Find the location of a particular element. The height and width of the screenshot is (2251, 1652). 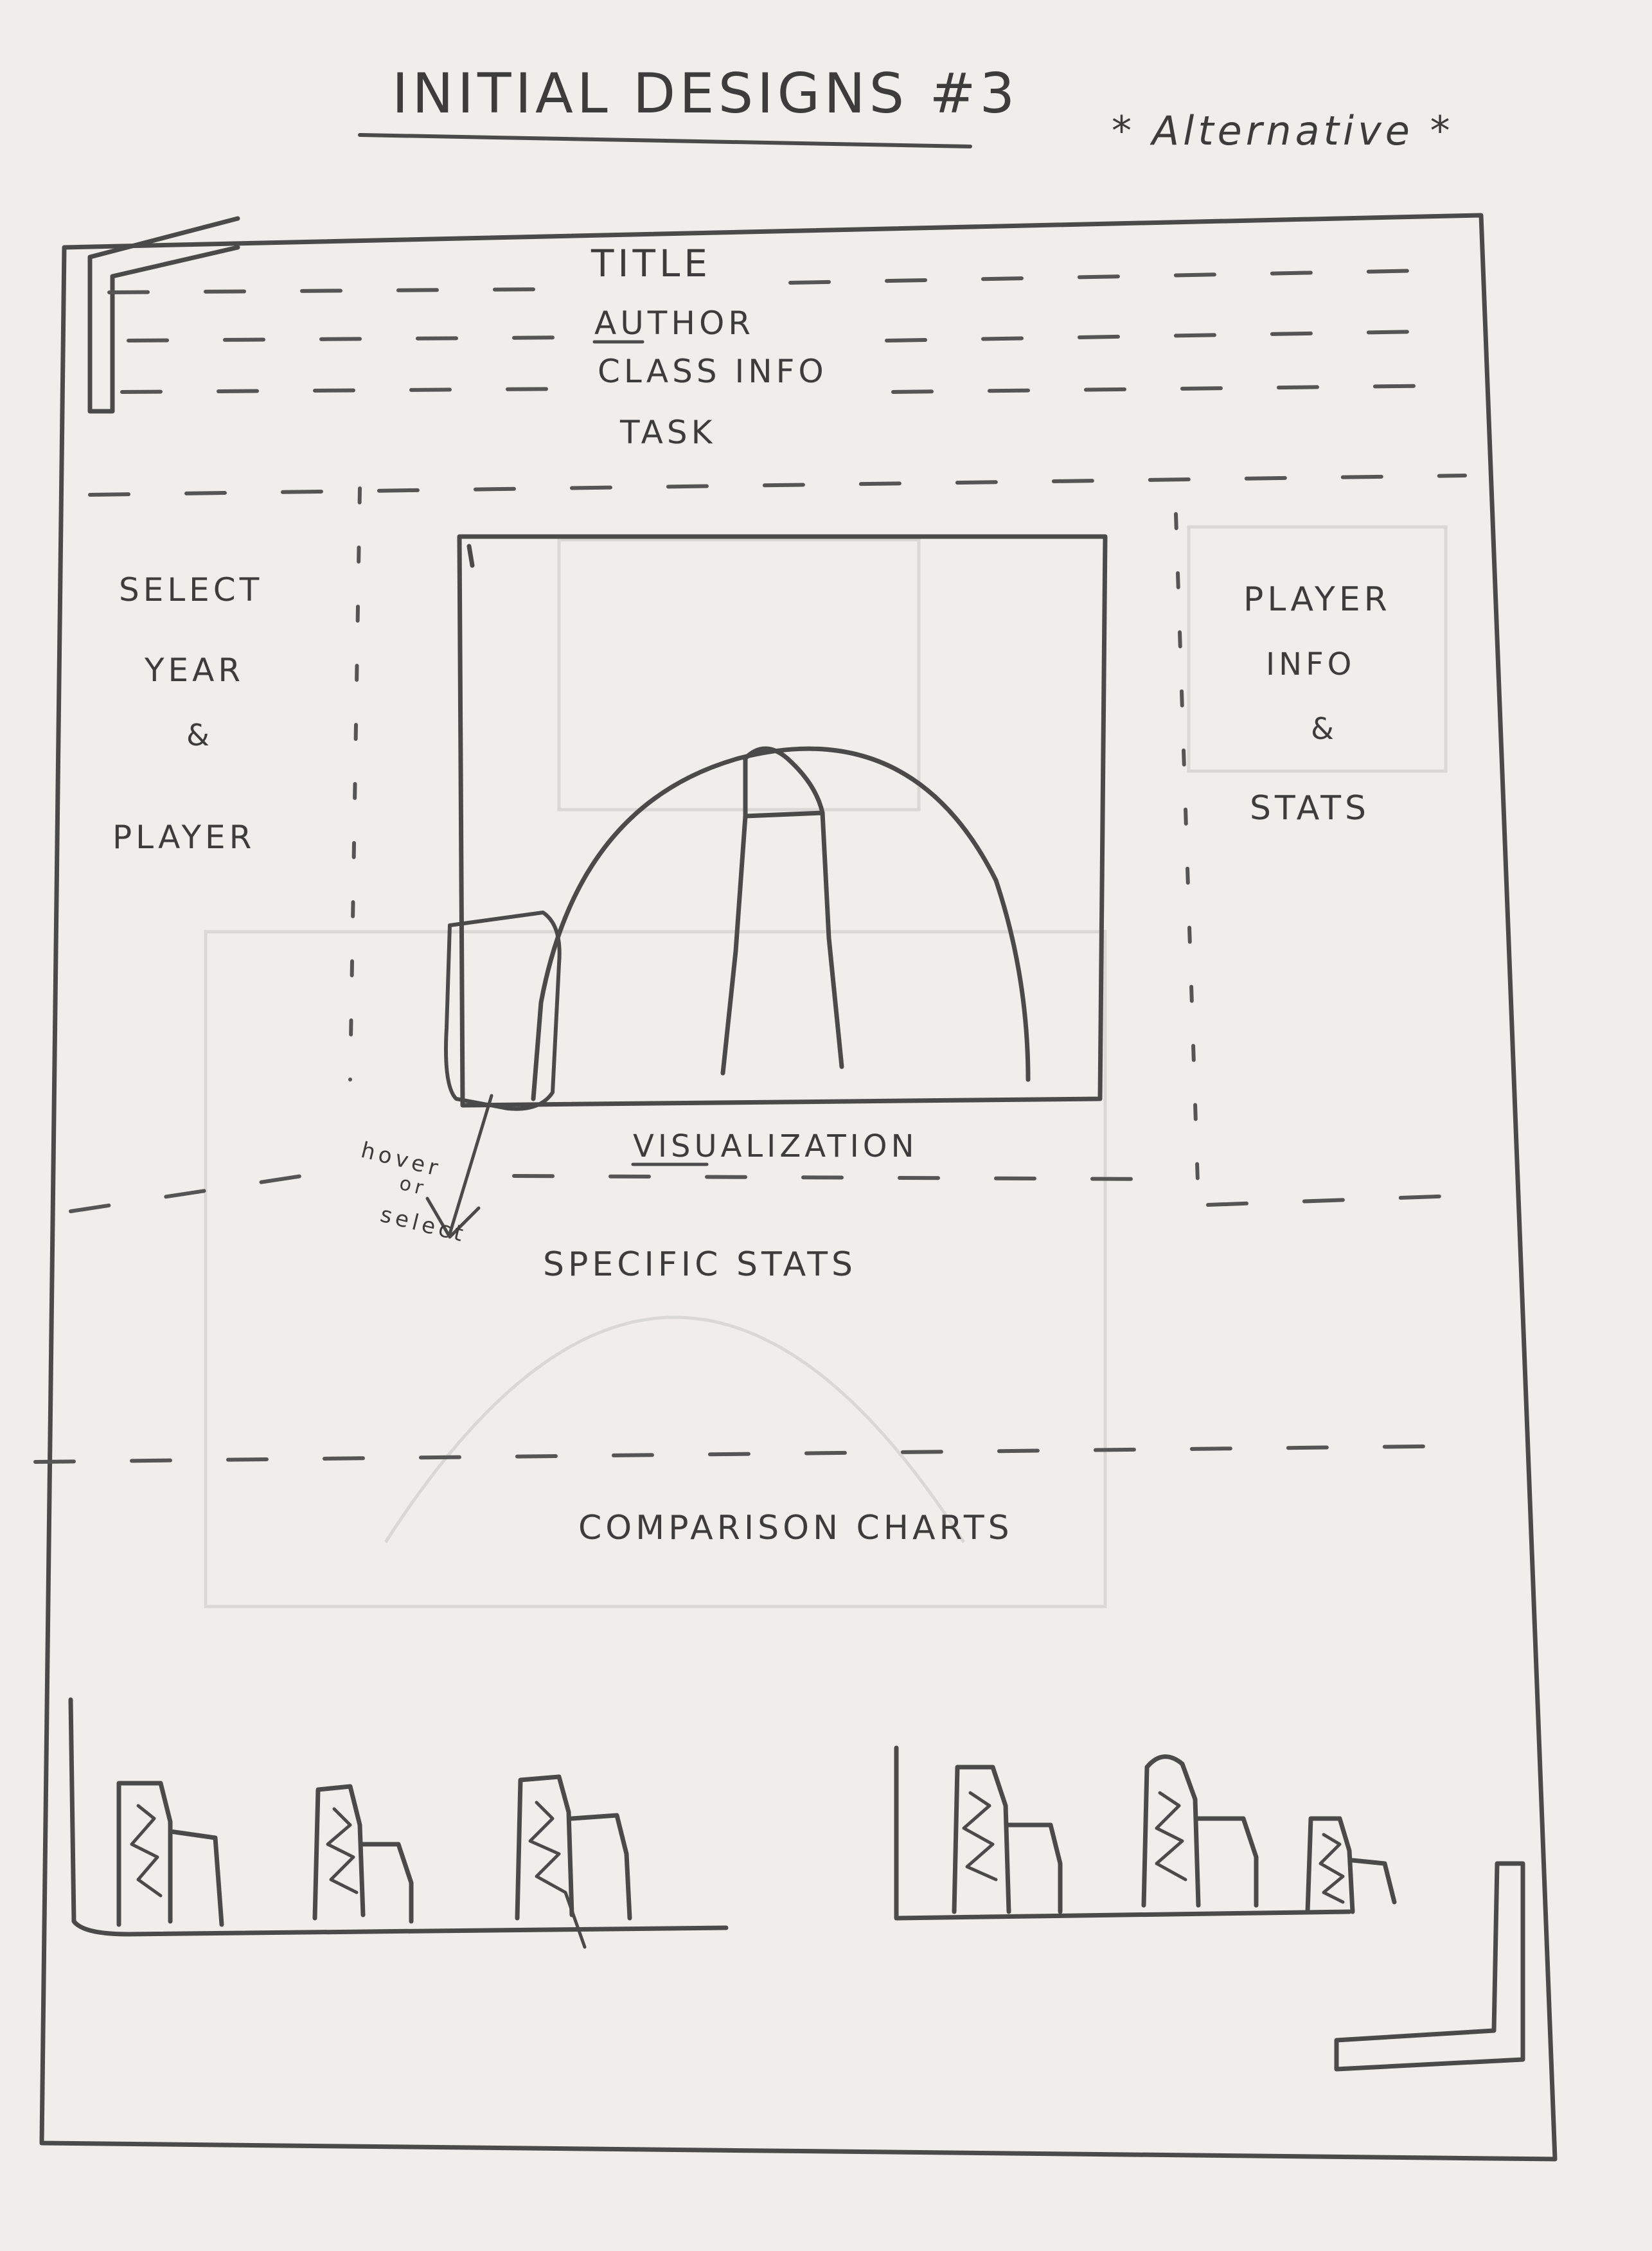

right-player: PLAYER is located at coordinates (1317, 599).